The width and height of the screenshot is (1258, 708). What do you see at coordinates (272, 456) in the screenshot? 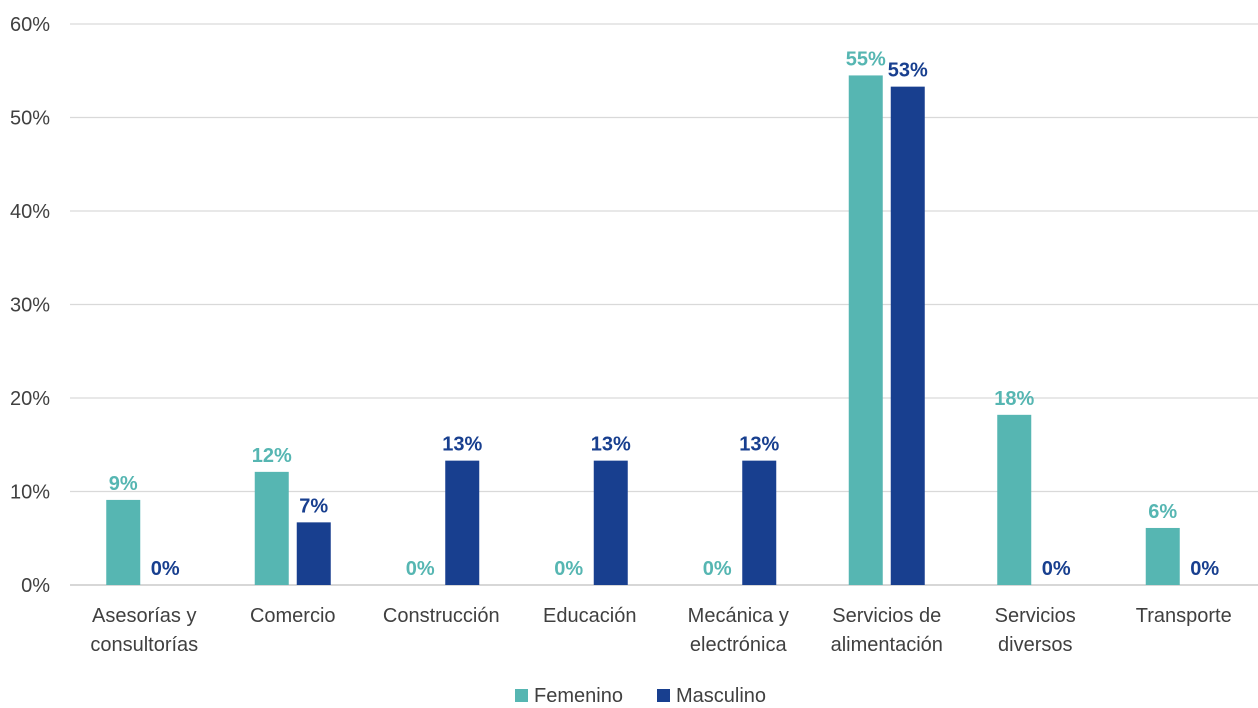
I see `data-label-femenino: 12%` at bounding box center [272, 456].